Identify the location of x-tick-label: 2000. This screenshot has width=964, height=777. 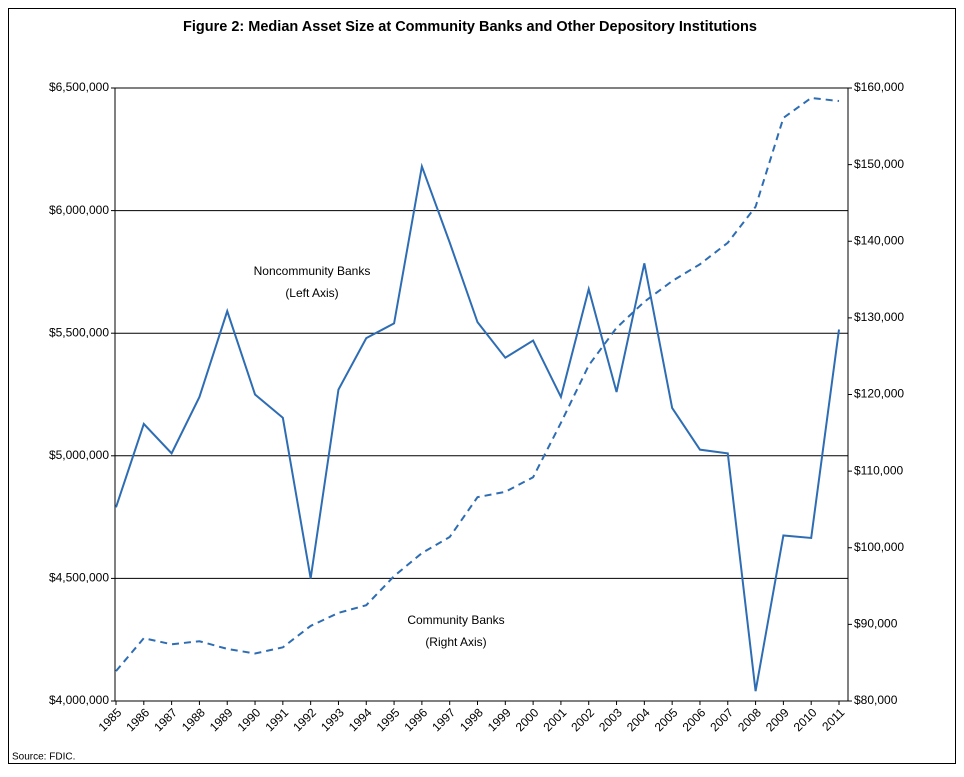
(527, 719).